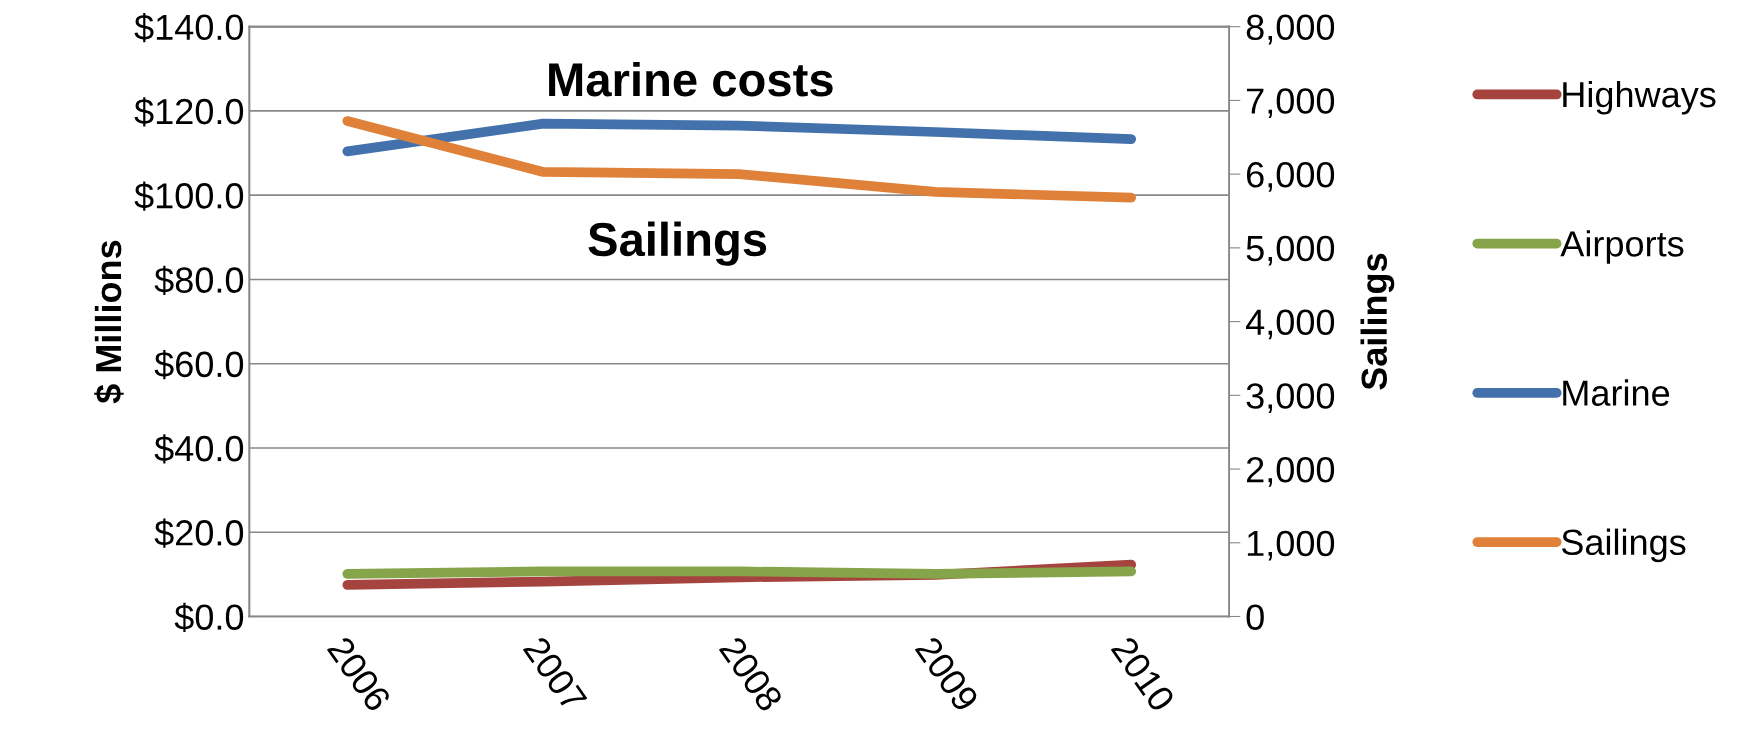 The width and height of the screenshot is (1761, 741). I want to click on y-axis-title: $ Millions, so click(109, 322).